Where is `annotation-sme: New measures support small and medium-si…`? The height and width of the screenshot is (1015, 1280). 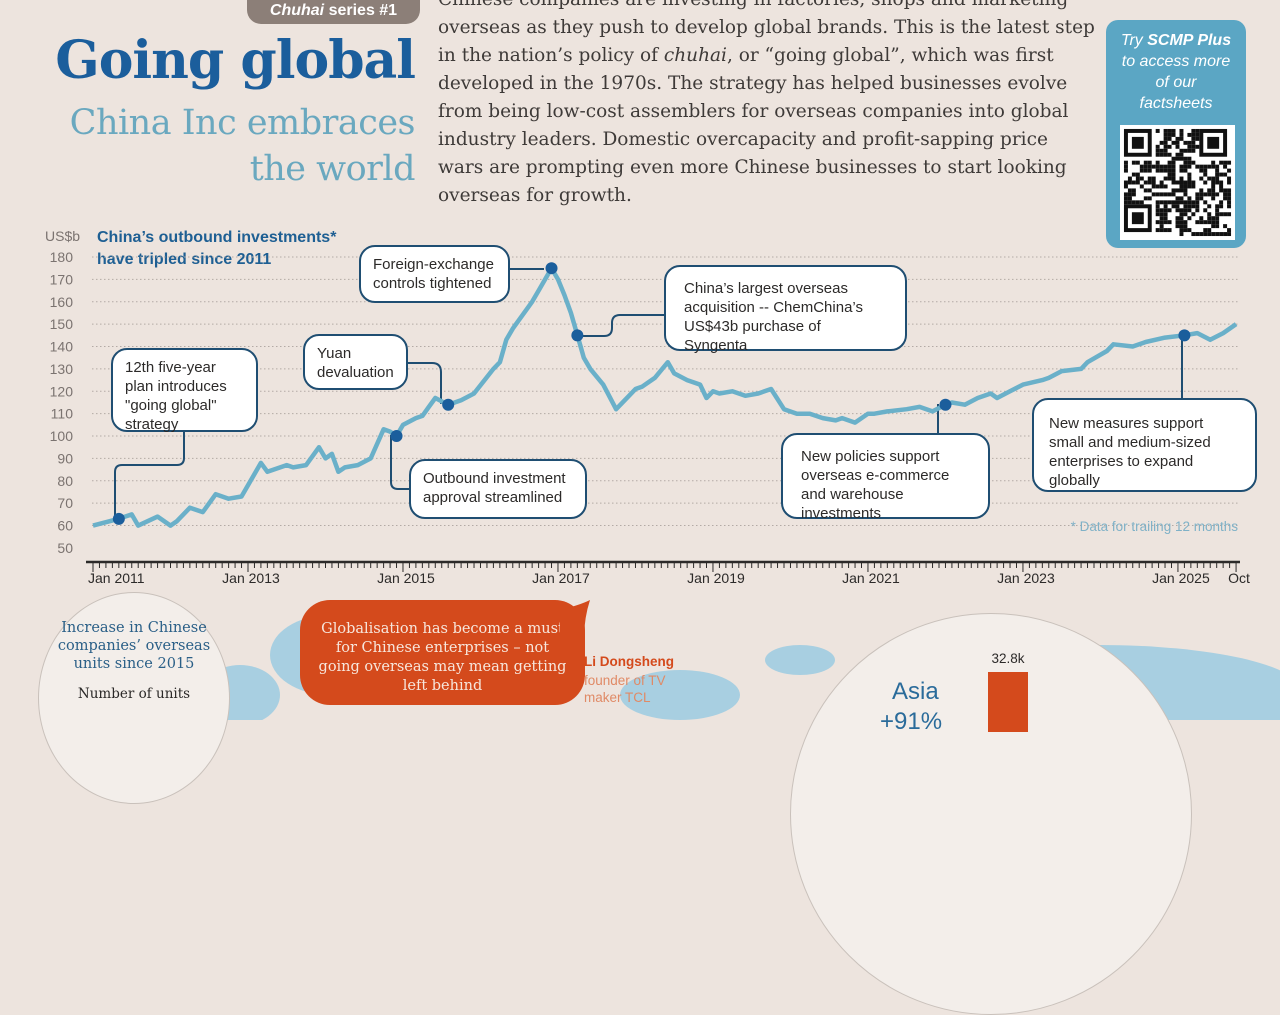 annotation-sme: New measures support small and medium-si… is located at coordinates (1144, 445).